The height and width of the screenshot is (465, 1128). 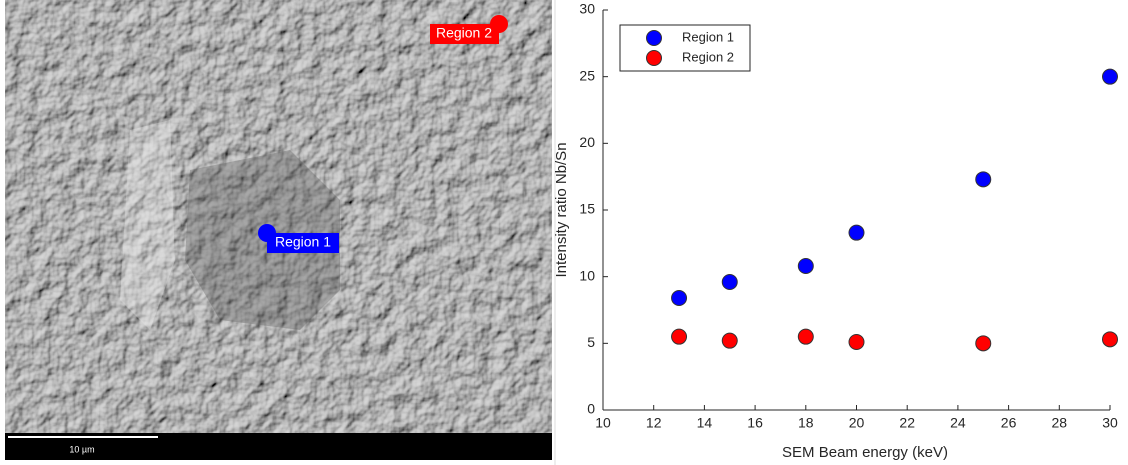 I want to click on x-tick-label: 14, so click(x=705, y=423).